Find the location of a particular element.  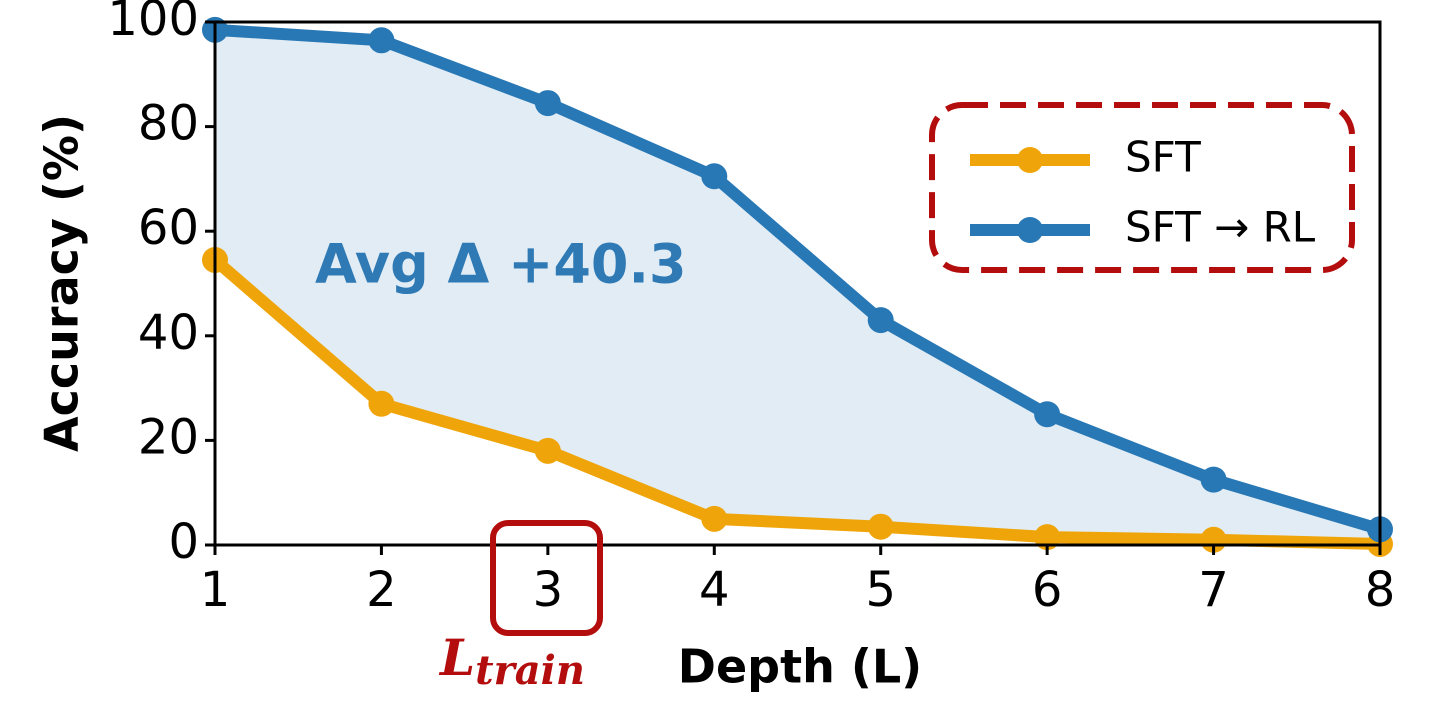

annotation: Avg Δ +40.3 is located at coordinates (501, 264).